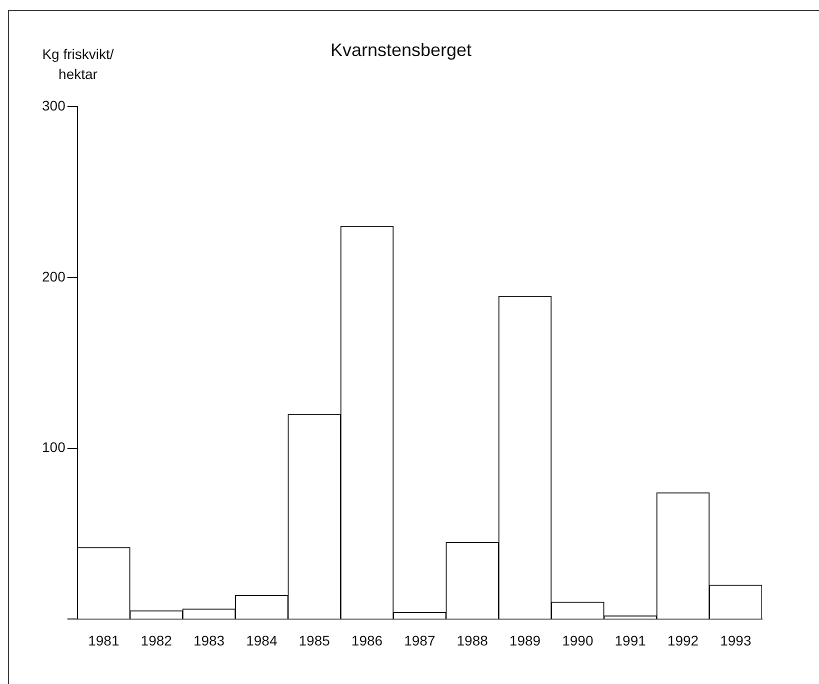  I want to click on x-tick-label: 1982, so click(156, 640).